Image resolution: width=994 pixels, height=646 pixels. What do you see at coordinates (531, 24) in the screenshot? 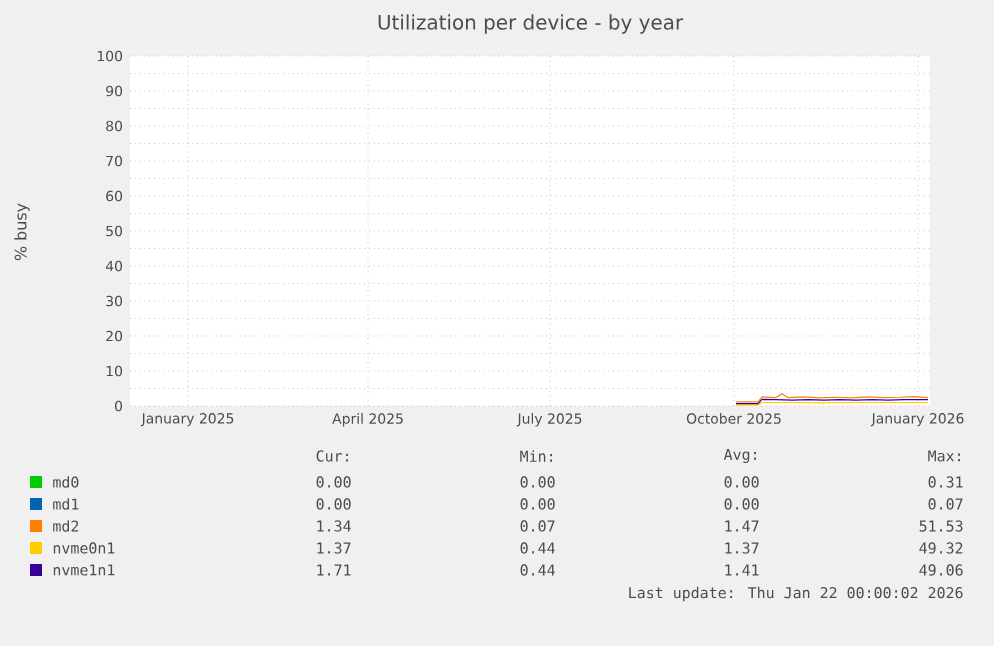
I see `chart-title: Utilization per device - by year` at bounding box center [531, 24].